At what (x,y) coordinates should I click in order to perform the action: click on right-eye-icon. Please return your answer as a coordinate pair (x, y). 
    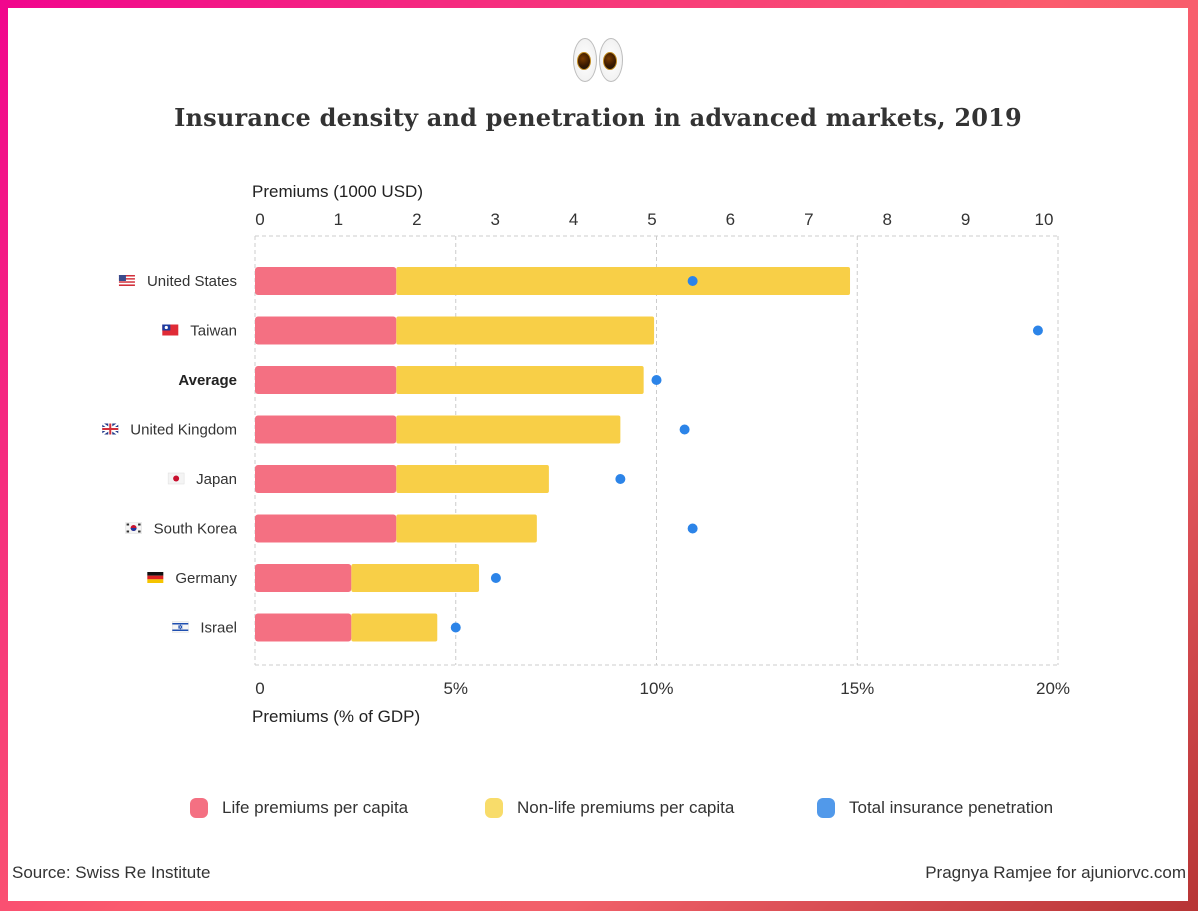
    Looking at the image, I should click on (611, 60).